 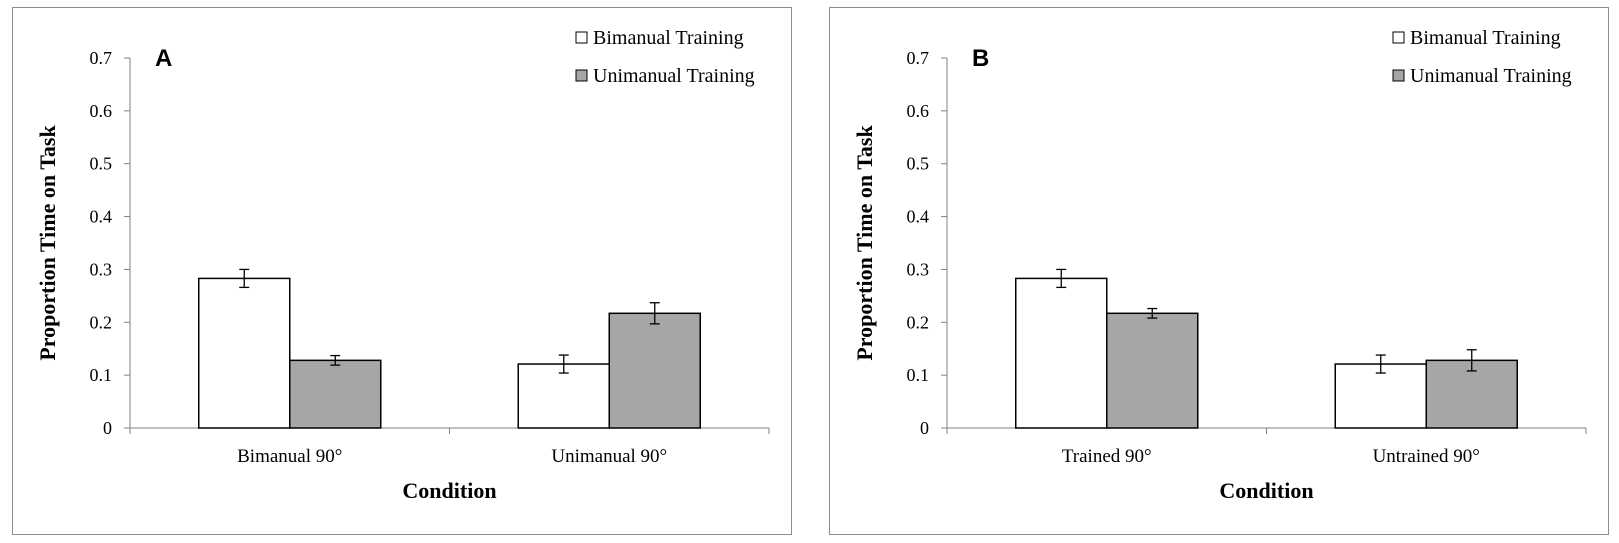 I want to click on panel-label: A, so click(x=163, y=58).